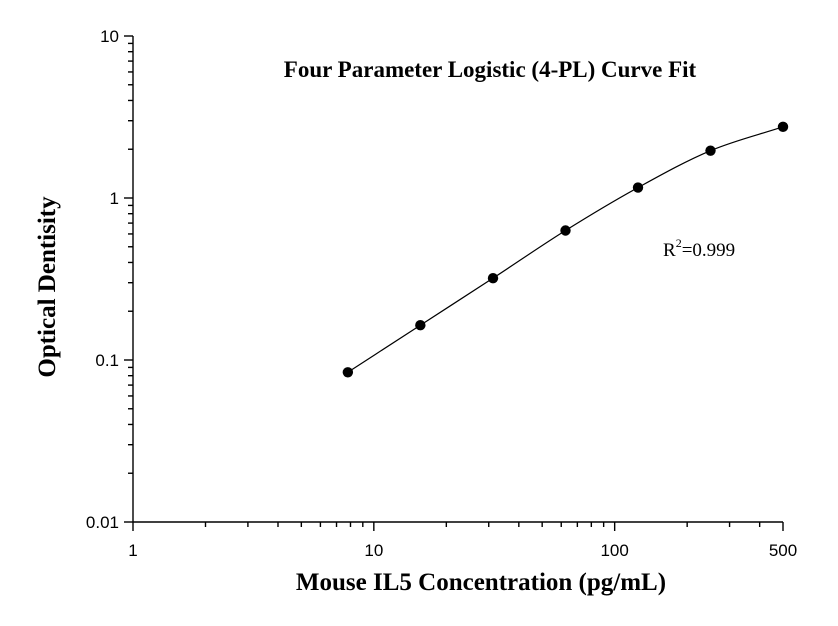  I want to click on r-squared-value: =0.999, so click(708, 250).